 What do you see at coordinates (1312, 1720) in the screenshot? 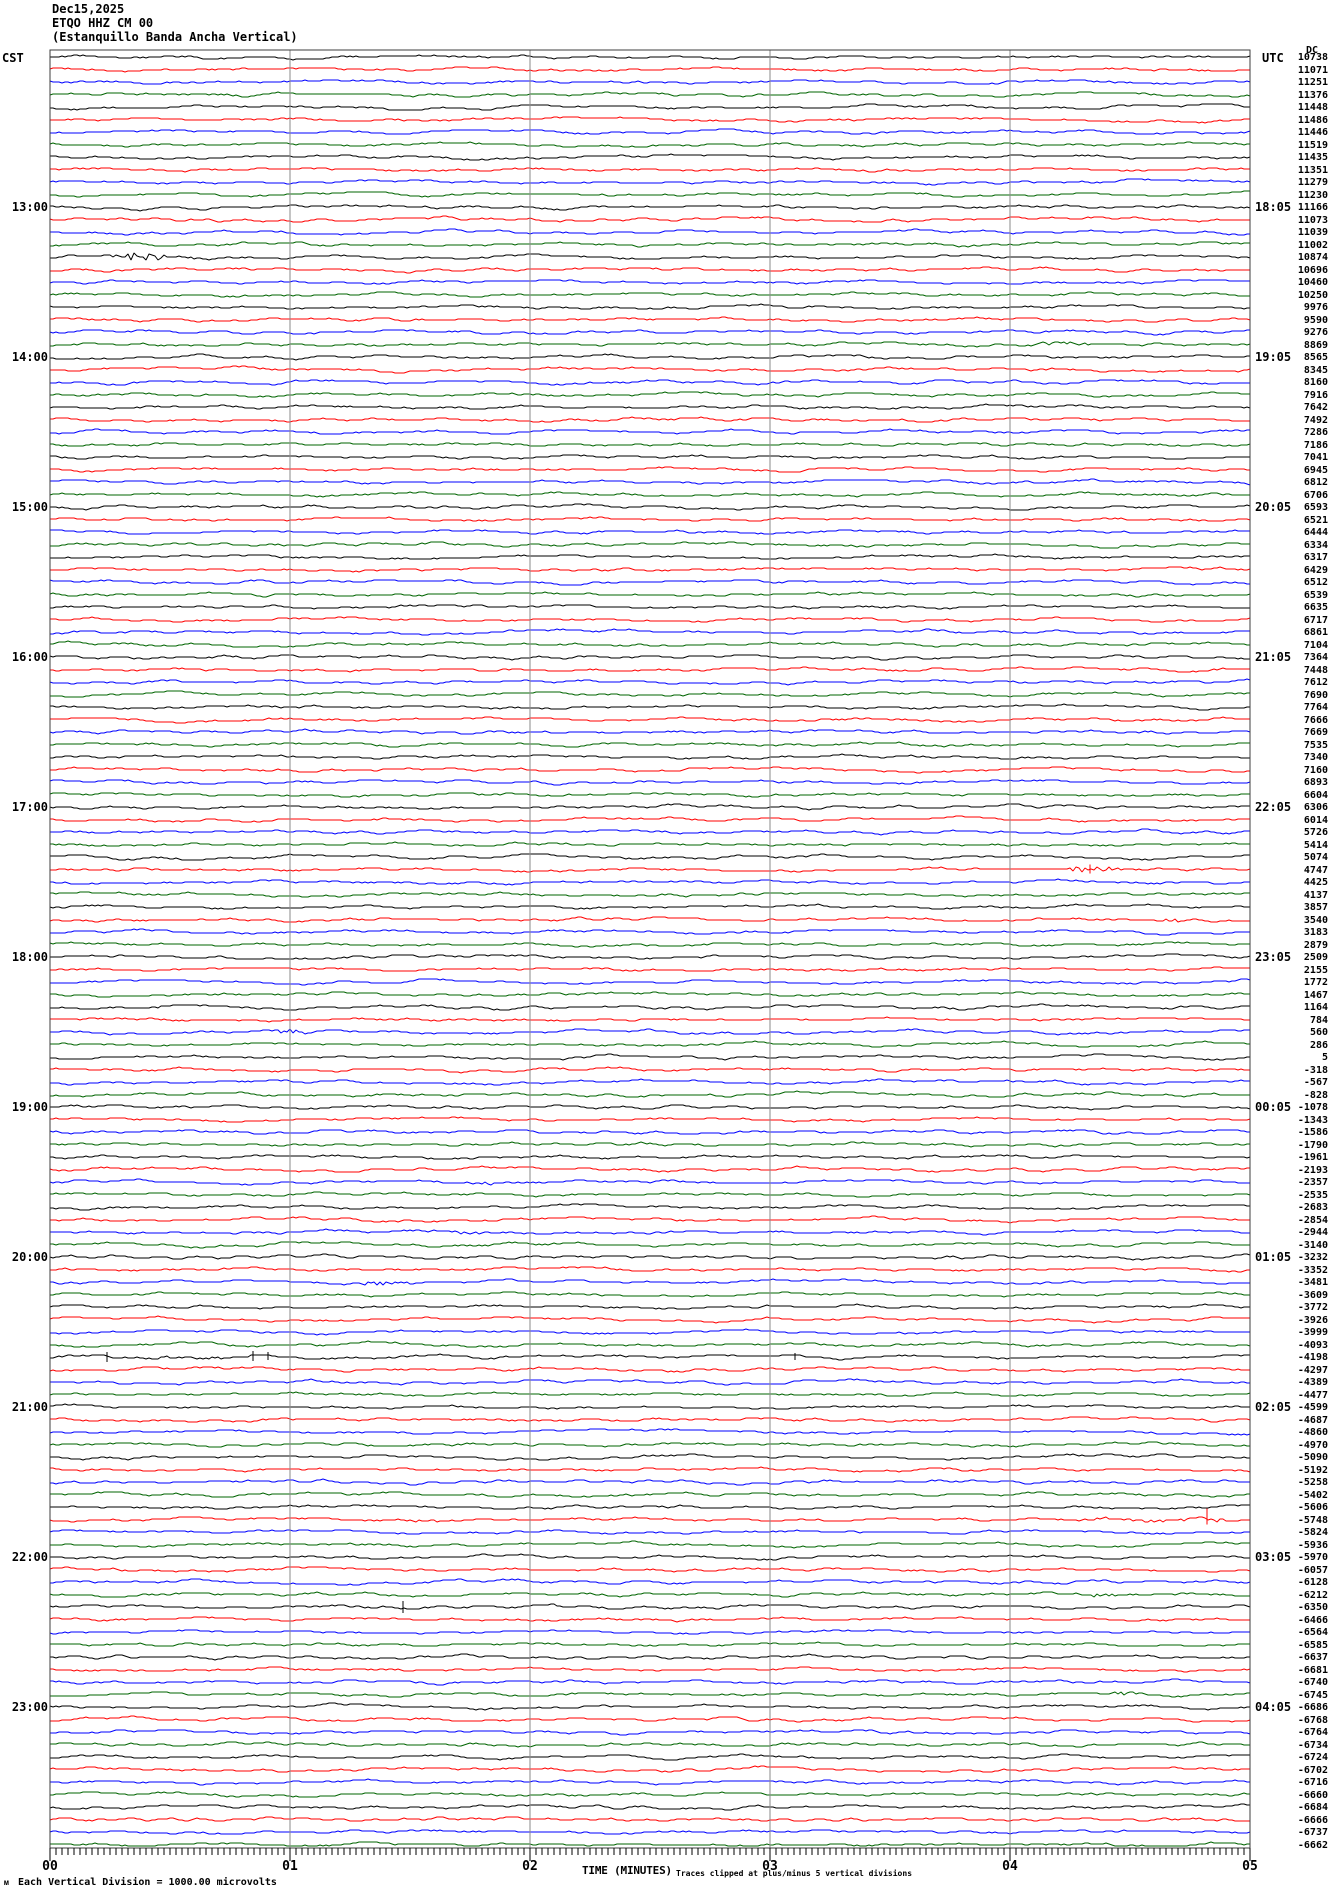
I see `dc-offset-value: -6768` at bounding box center [1312, 1720].